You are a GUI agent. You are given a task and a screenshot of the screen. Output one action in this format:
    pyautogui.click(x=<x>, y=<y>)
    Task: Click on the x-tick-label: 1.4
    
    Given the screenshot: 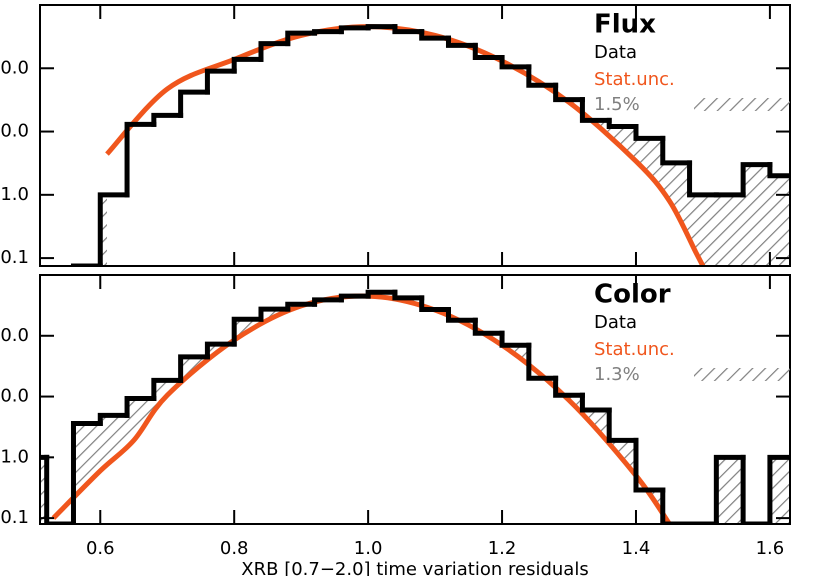 What is the action you would take?
    pyautogui.click(x=636, y=548)
    